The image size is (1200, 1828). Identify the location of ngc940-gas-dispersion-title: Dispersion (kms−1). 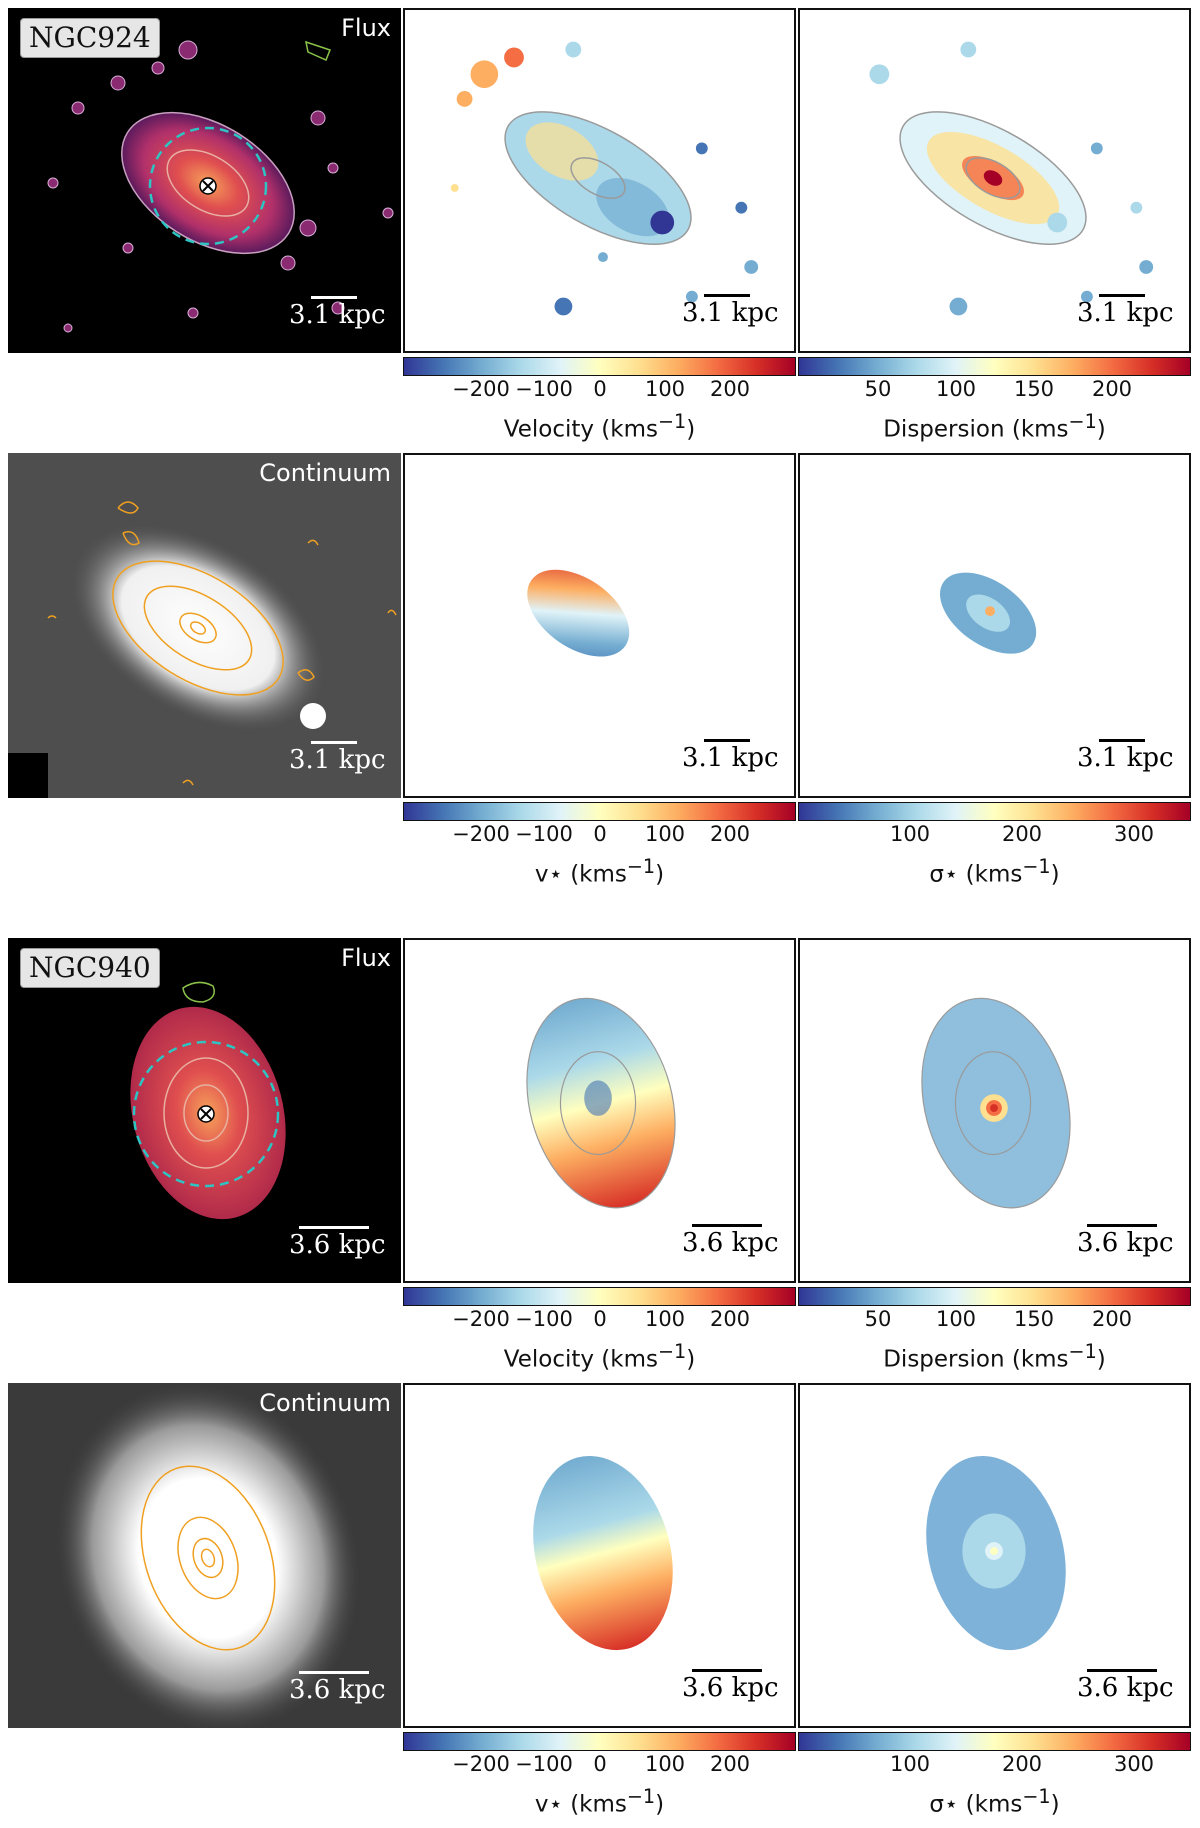
(994, 1356).